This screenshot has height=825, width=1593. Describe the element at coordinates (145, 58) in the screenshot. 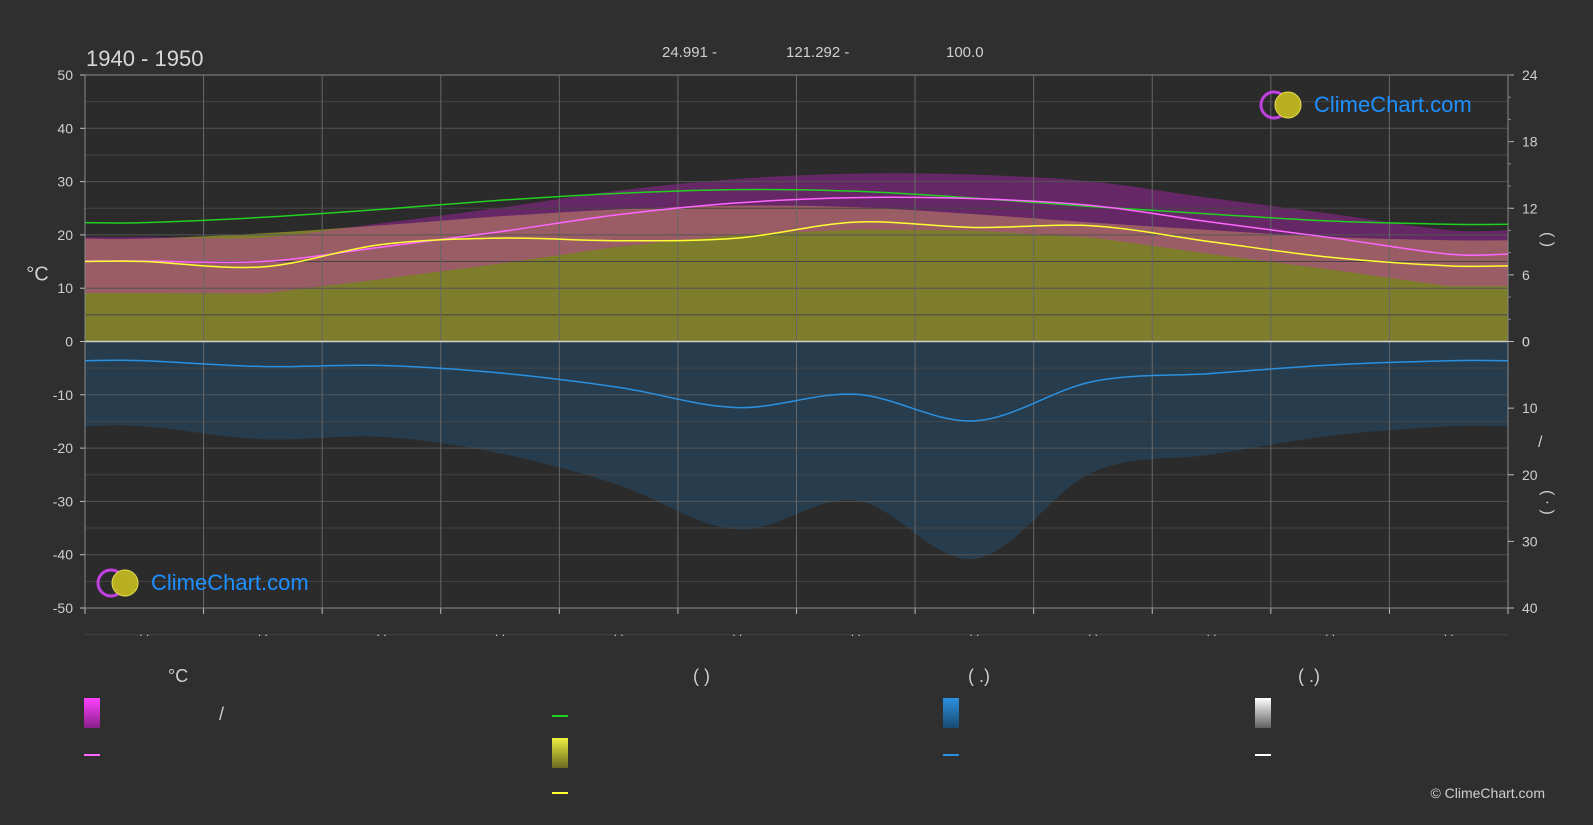

I see `chart-title: 1940 - 1950` at that location.